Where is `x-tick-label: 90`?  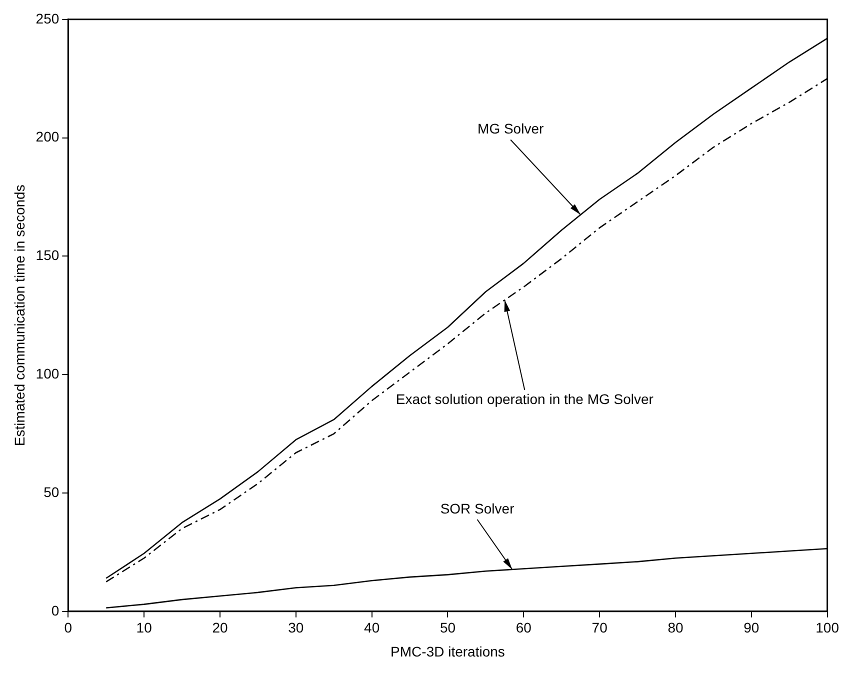
x-tick-label: 90 is located at coordinates (752, 628).